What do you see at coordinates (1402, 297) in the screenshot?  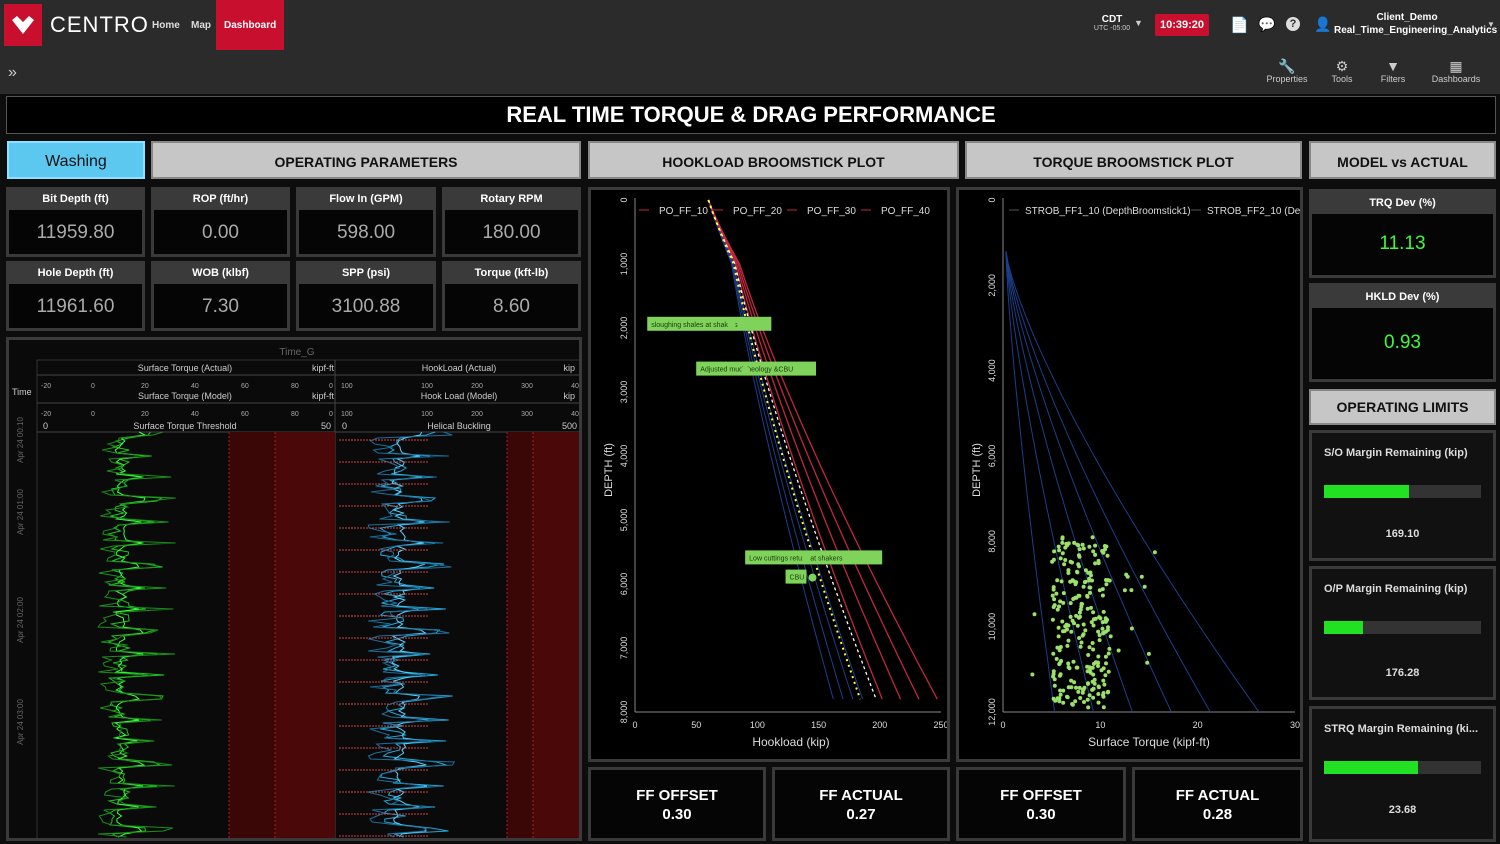 I see `card-label: HKLD Dev (%)` at bounding box center [1402, 297].